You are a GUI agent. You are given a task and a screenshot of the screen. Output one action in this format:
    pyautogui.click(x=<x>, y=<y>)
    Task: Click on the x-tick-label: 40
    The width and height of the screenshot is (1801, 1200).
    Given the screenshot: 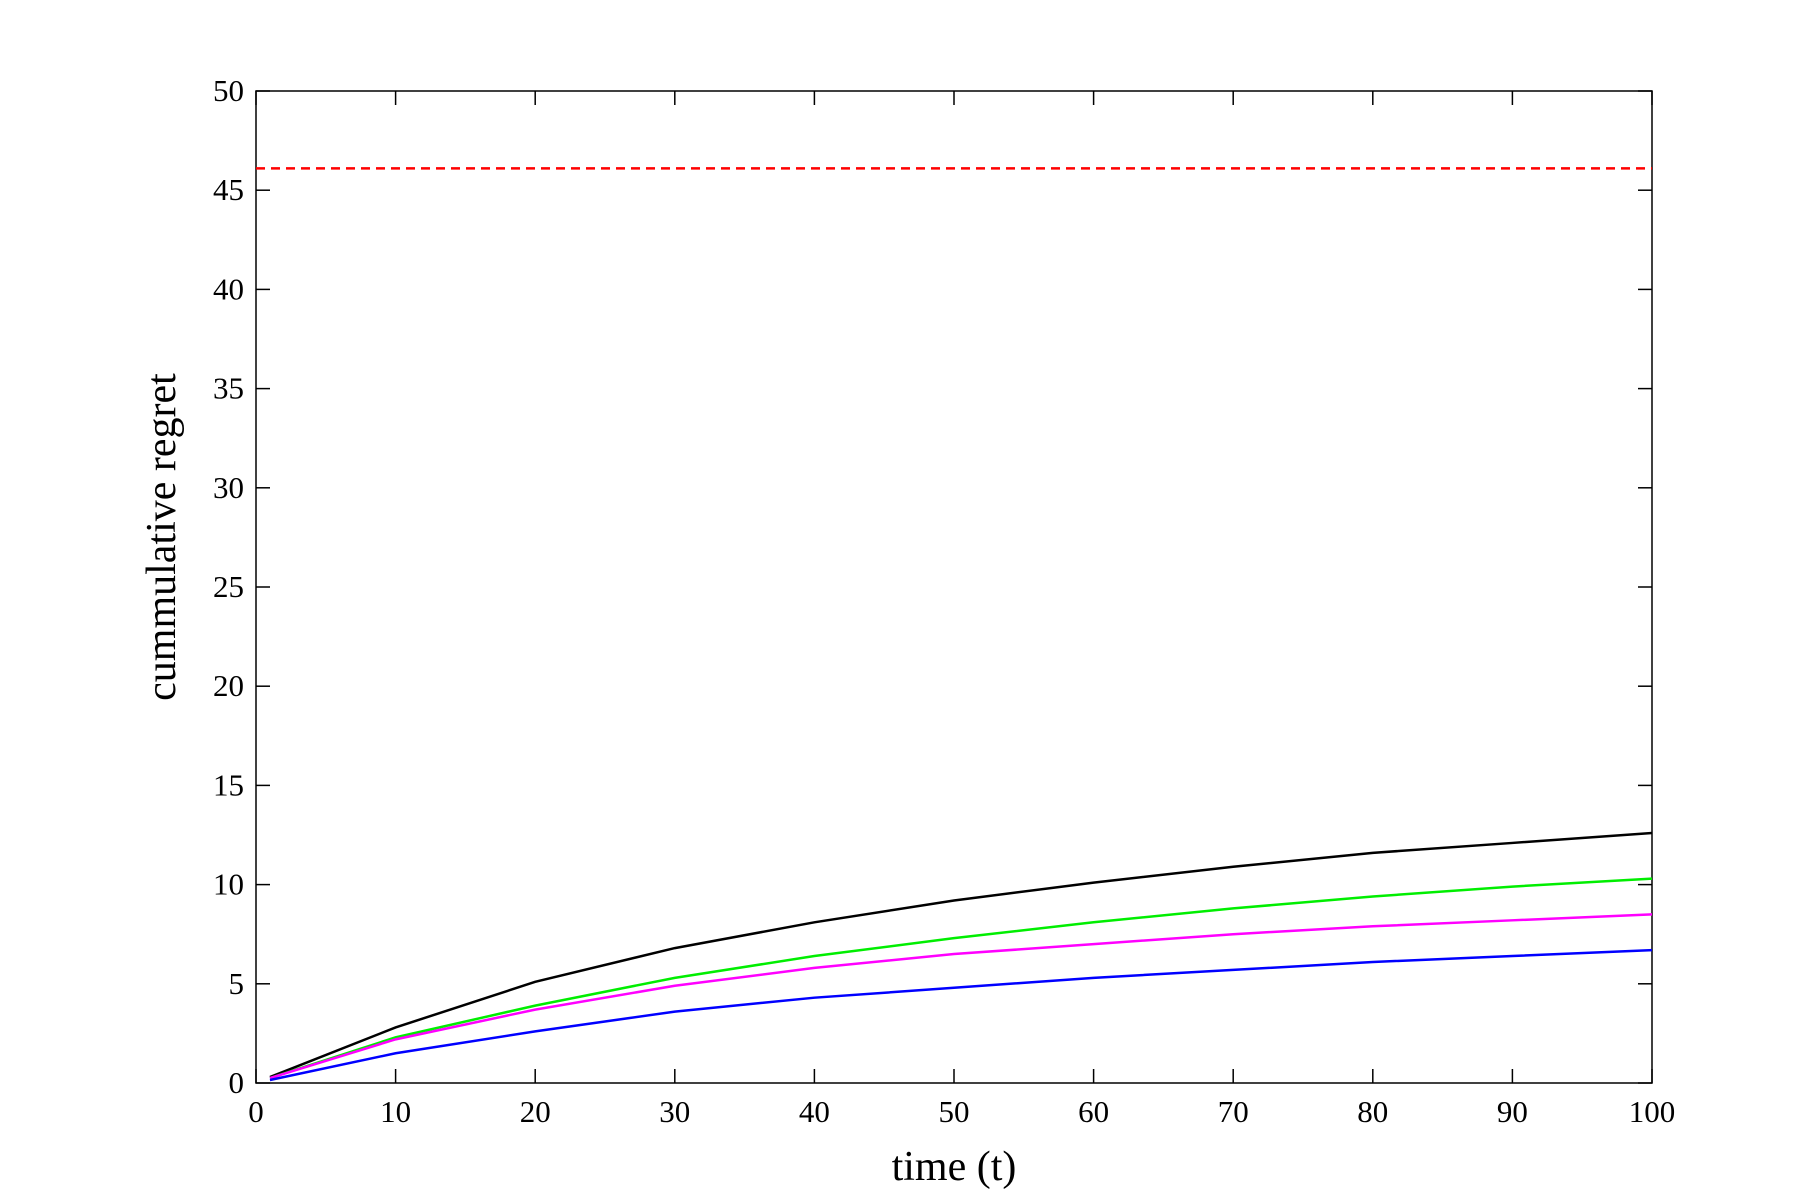 What is the action you would take?
    pyautogui.click(x=814, y=1111)
    